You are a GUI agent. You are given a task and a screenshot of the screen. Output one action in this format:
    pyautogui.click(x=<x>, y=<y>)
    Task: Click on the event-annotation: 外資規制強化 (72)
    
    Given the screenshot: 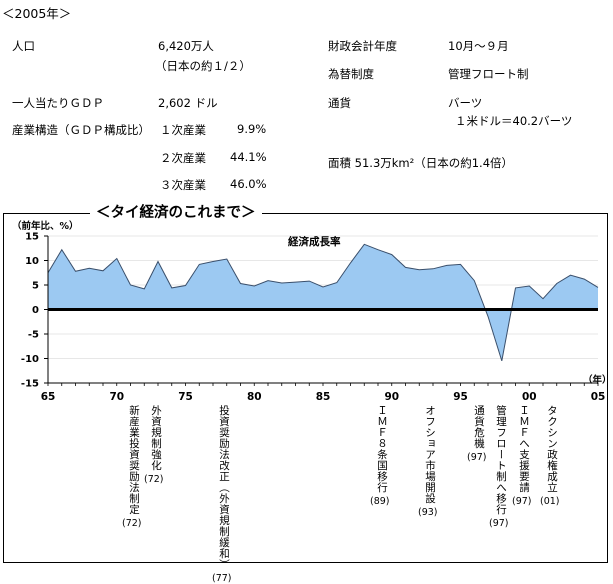 What is the action you would take?
    pyautogui.click(x=154, y=445)
    